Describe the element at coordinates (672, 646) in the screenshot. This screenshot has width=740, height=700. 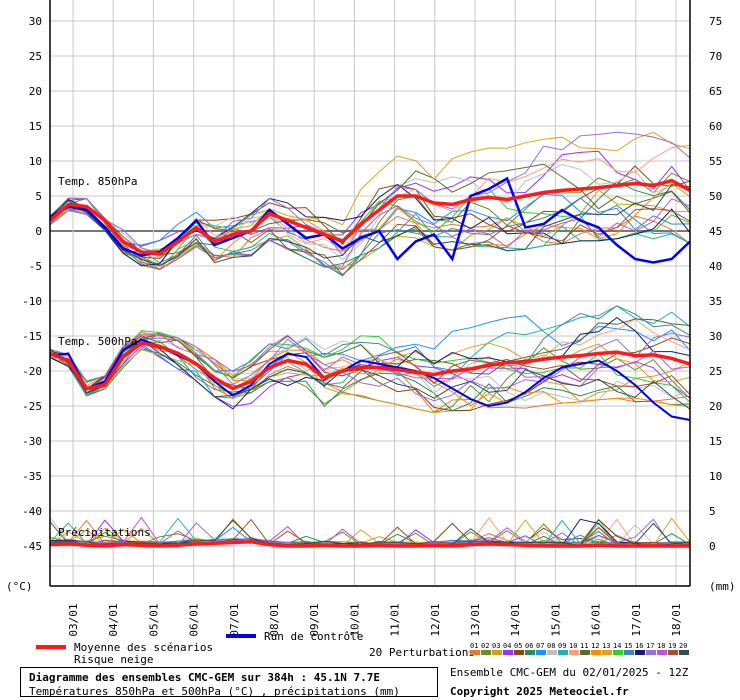
I see `legend-pert-number: 19` at that location.